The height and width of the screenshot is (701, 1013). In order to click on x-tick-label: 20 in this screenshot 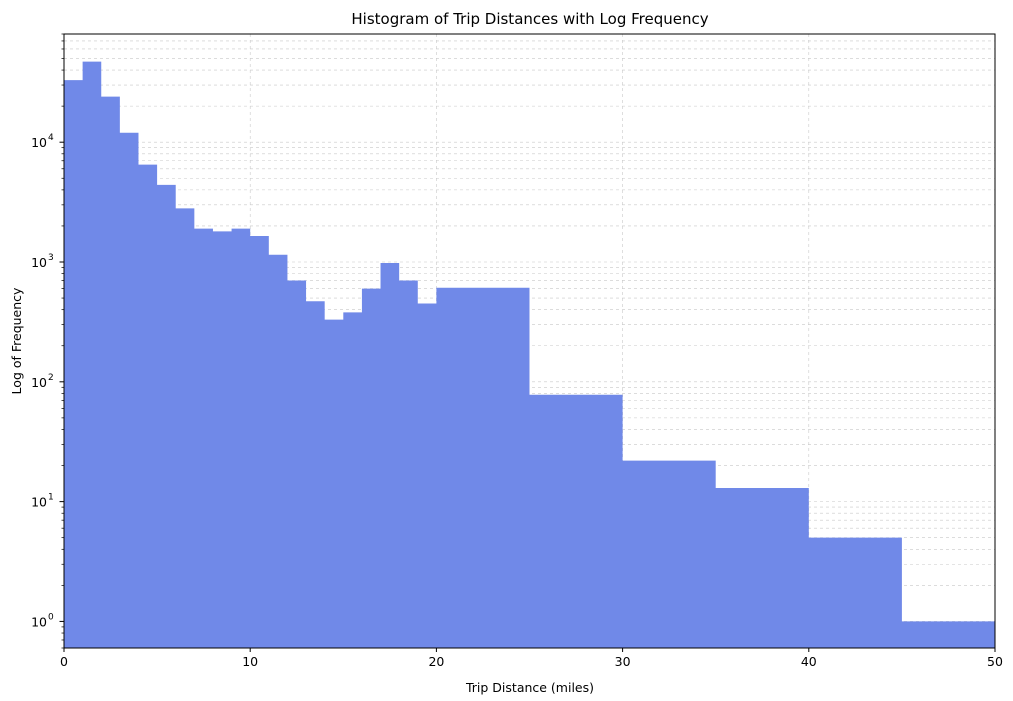, I will do `click(436, 661)`.